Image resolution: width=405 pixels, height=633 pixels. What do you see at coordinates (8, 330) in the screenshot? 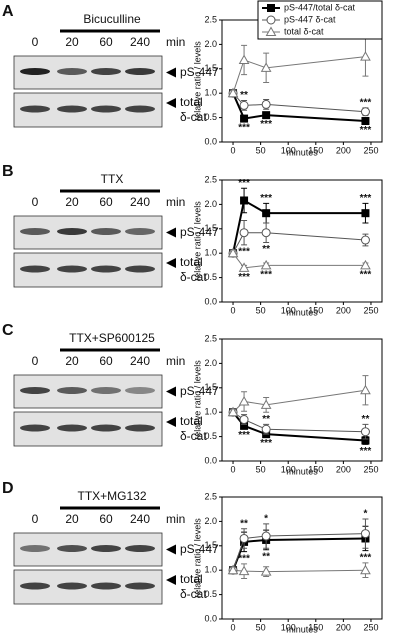
I see `panel-letter: C` at bounding box center [8, 330].